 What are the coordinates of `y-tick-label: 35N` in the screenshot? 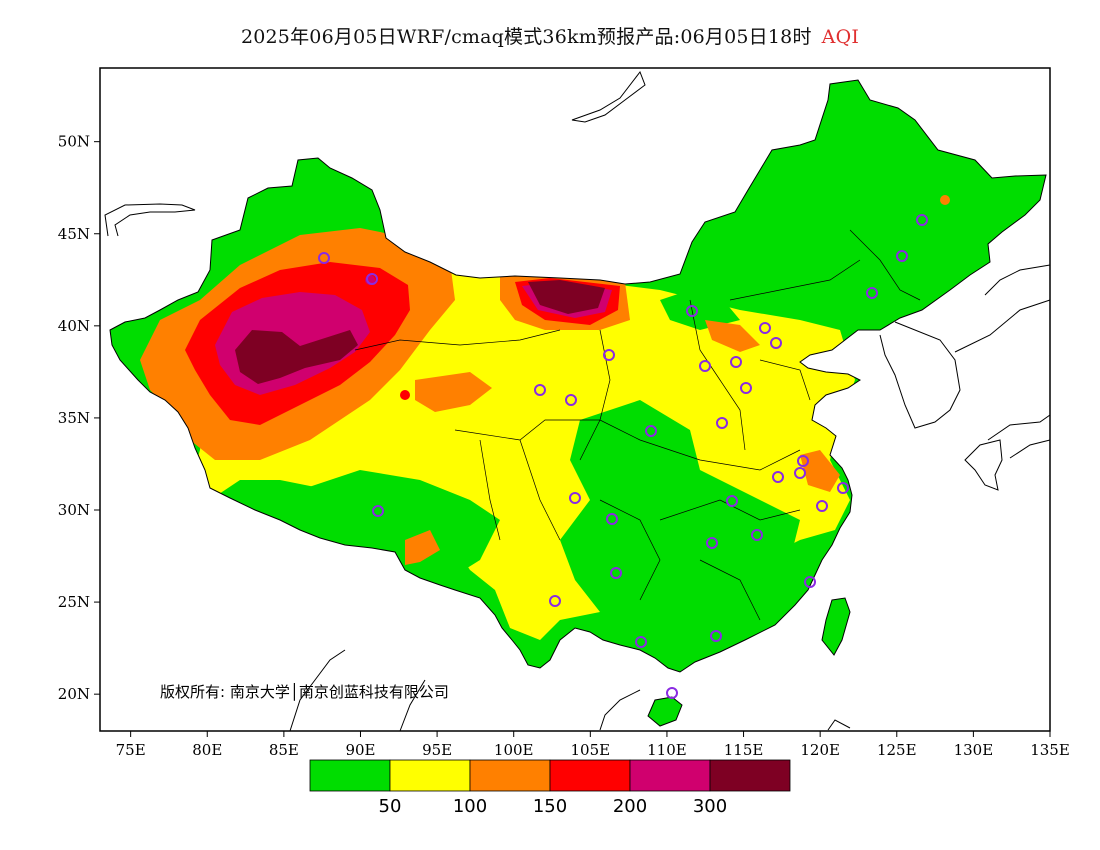 It's located at (74, 418).